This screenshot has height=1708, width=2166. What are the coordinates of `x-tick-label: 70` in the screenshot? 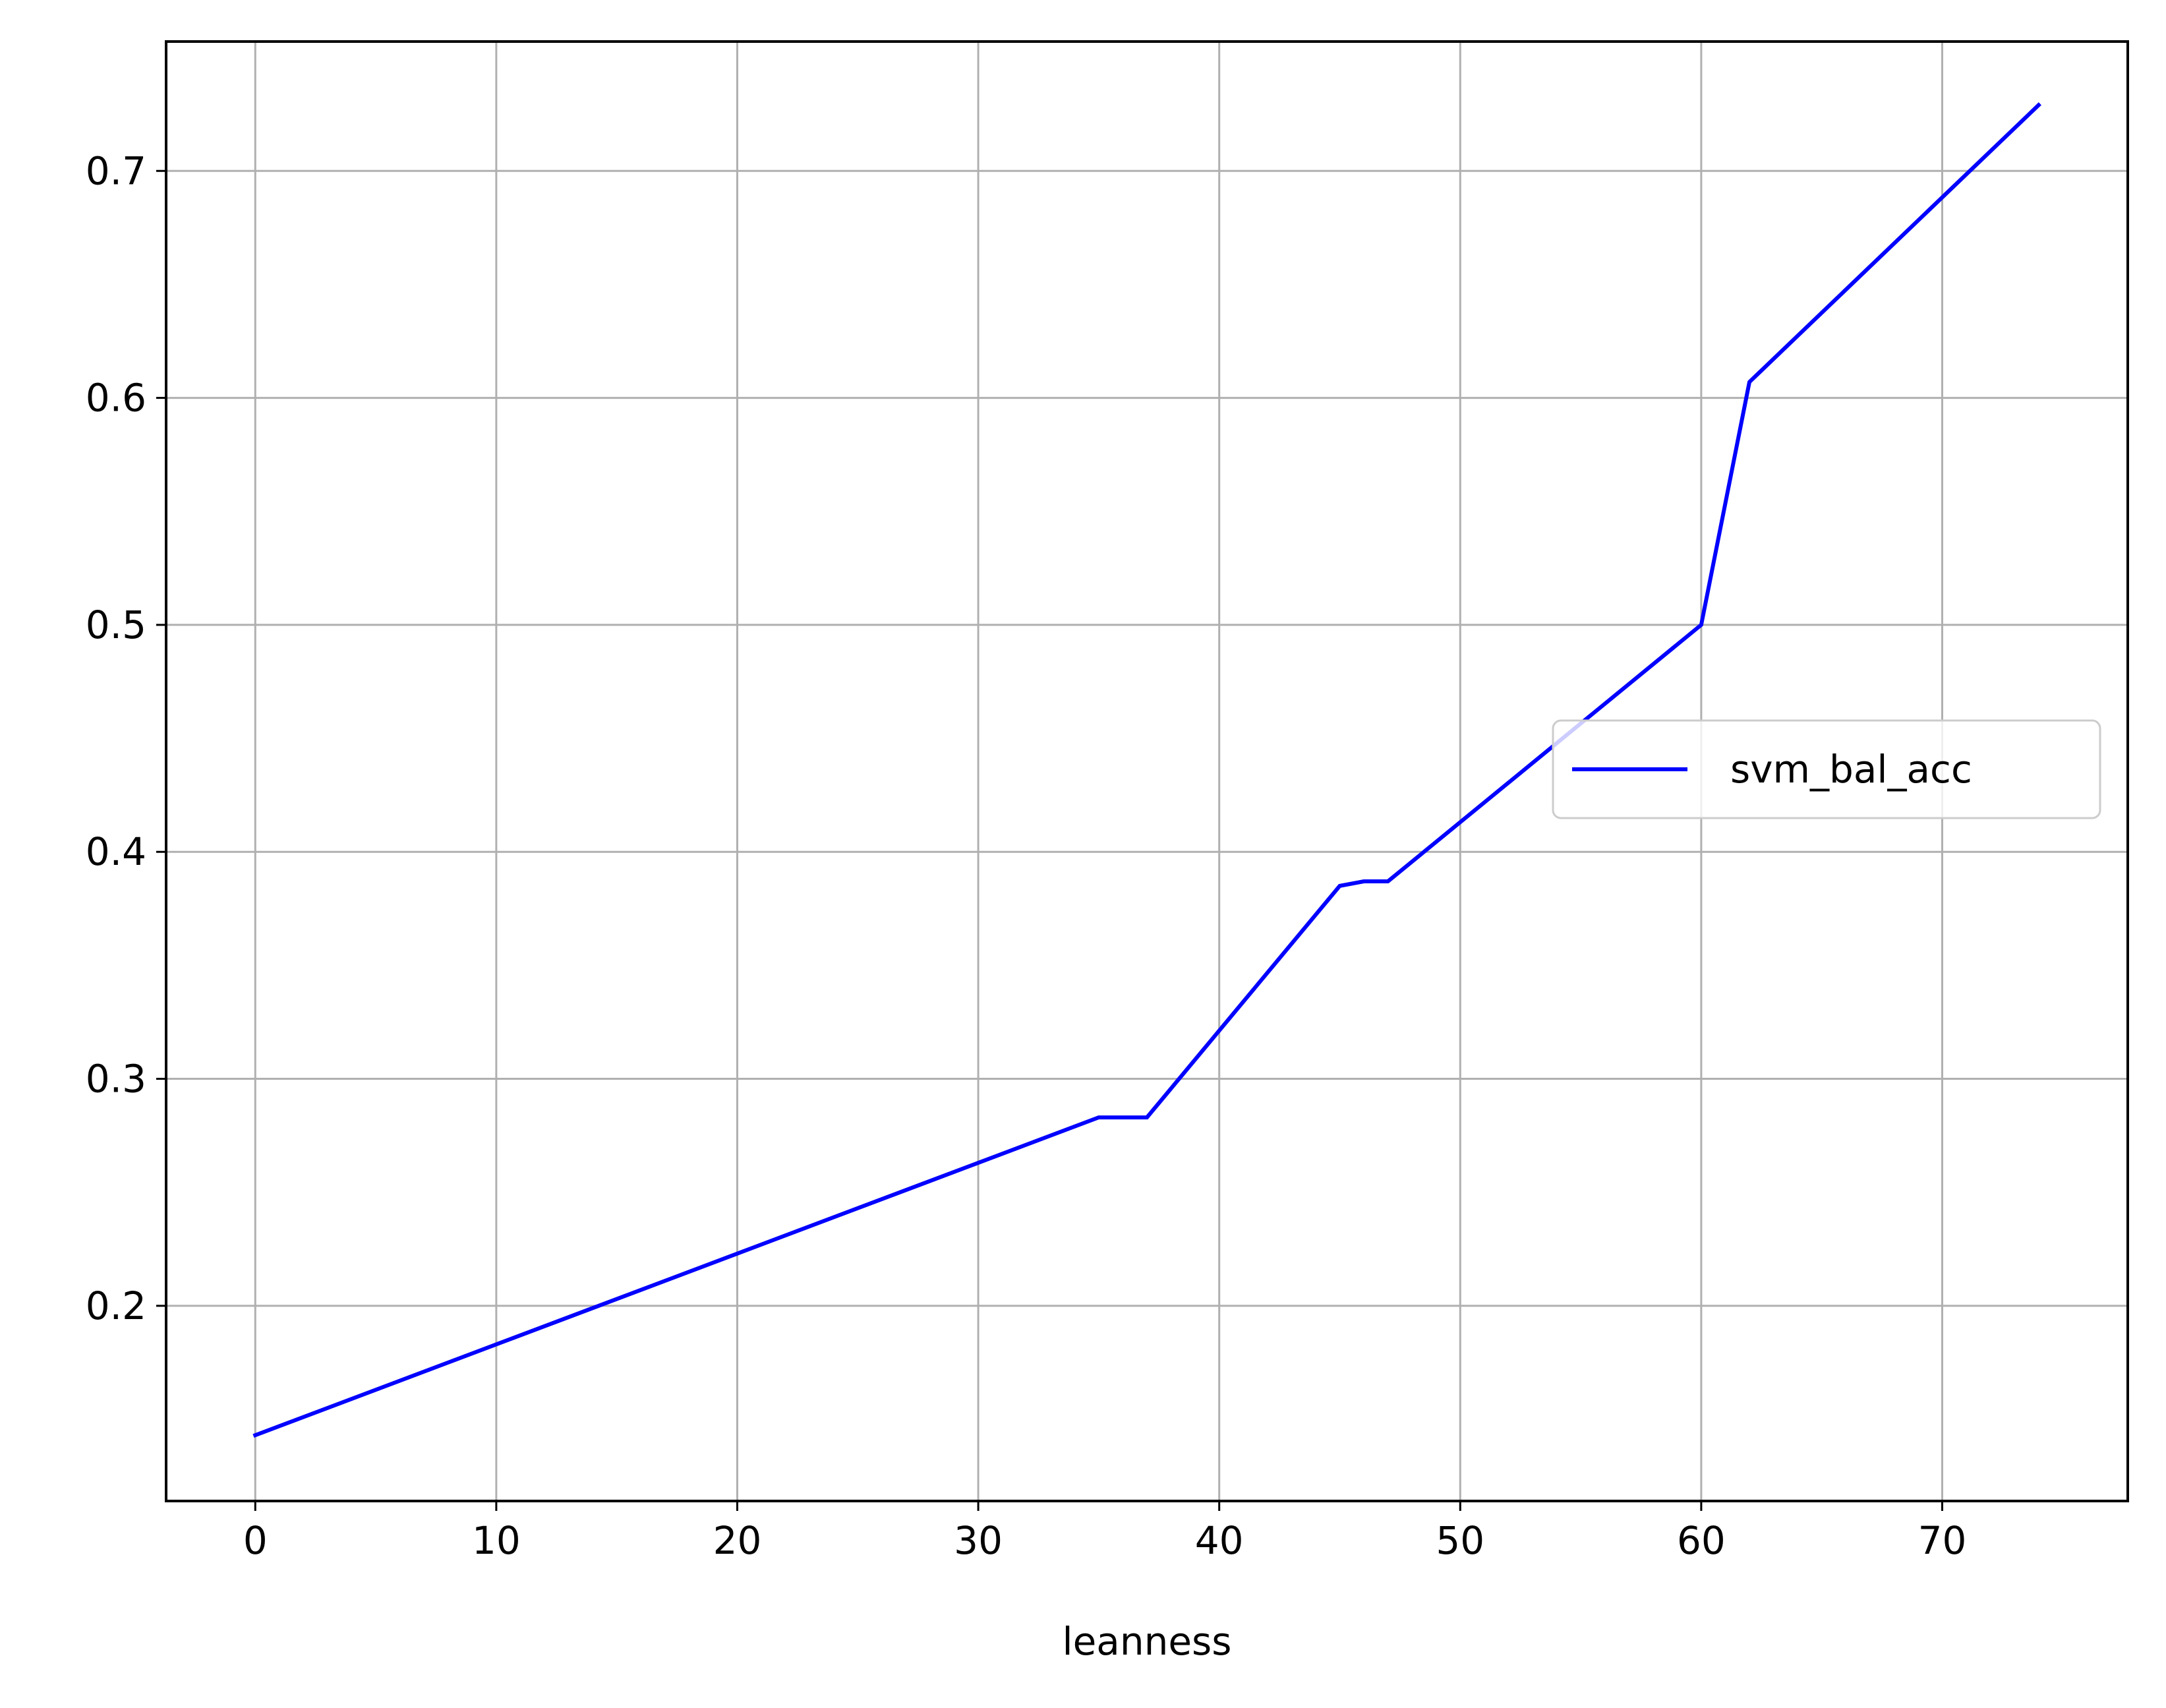 It's located at (1942, 1540).